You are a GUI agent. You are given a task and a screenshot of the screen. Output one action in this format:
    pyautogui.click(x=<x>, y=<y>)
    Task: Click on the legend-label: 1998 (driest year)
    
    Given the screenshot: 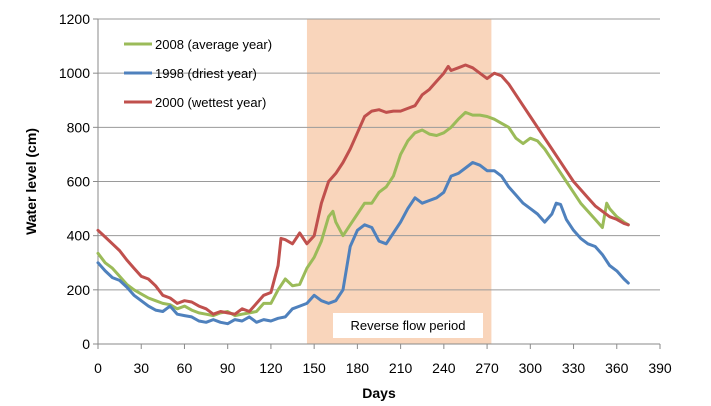 What is the action you would take?
    pyautogui.click(x=206, y=73)
    